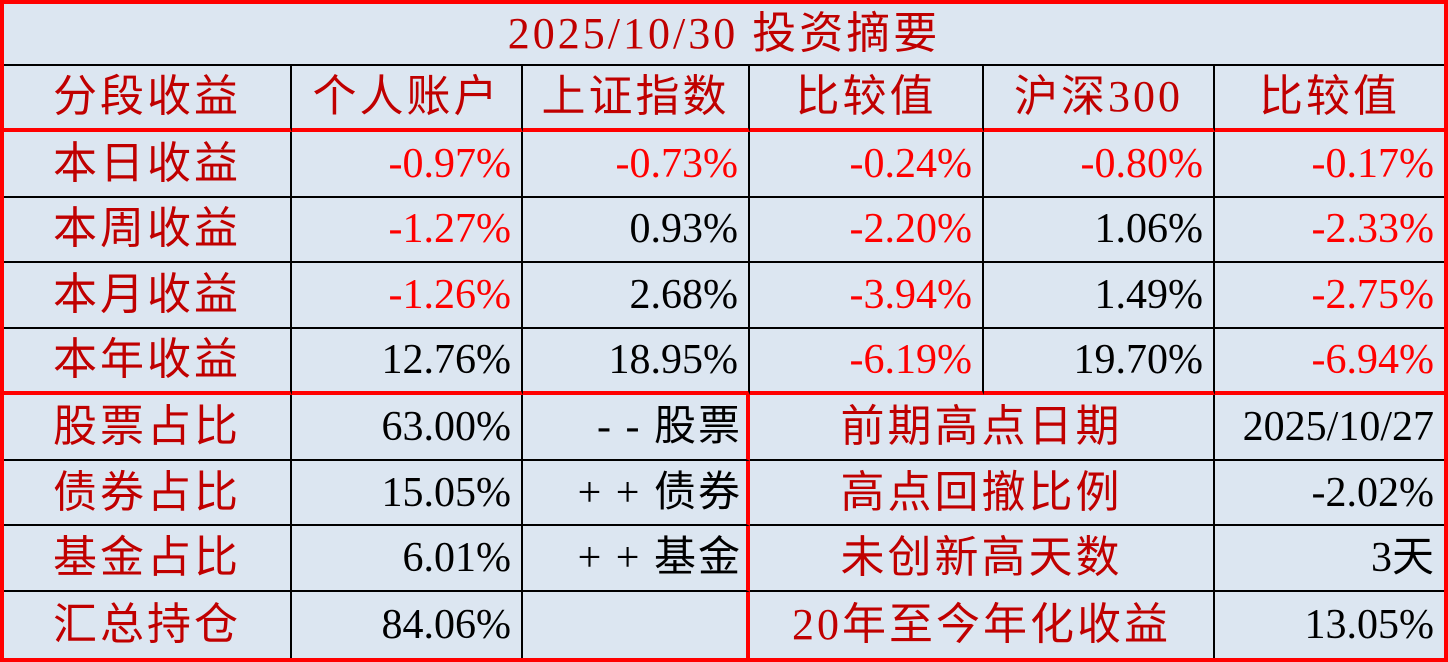 This screenshot has height=662, width=1448. Describe the element at coordinates (636, 427) in the screenshot. I see `indicator-cell: - - 股票` at that location.